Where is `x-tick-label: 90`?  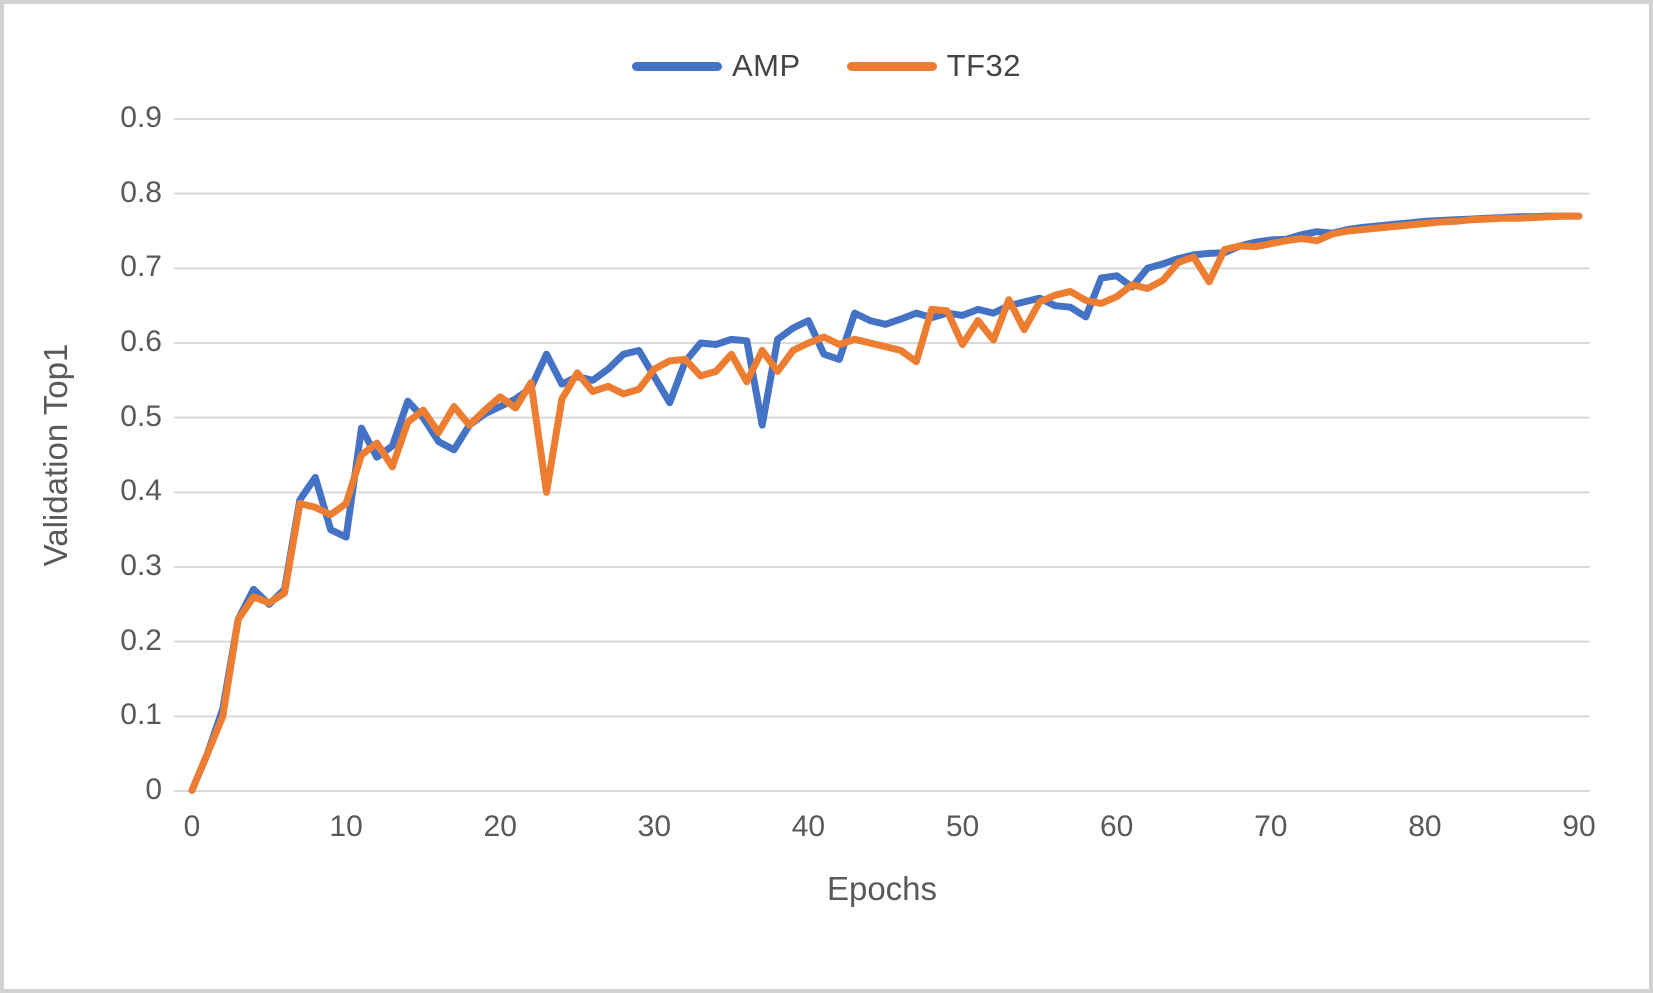
x-tick-label: 90 is located at coordinates (1579, 826).